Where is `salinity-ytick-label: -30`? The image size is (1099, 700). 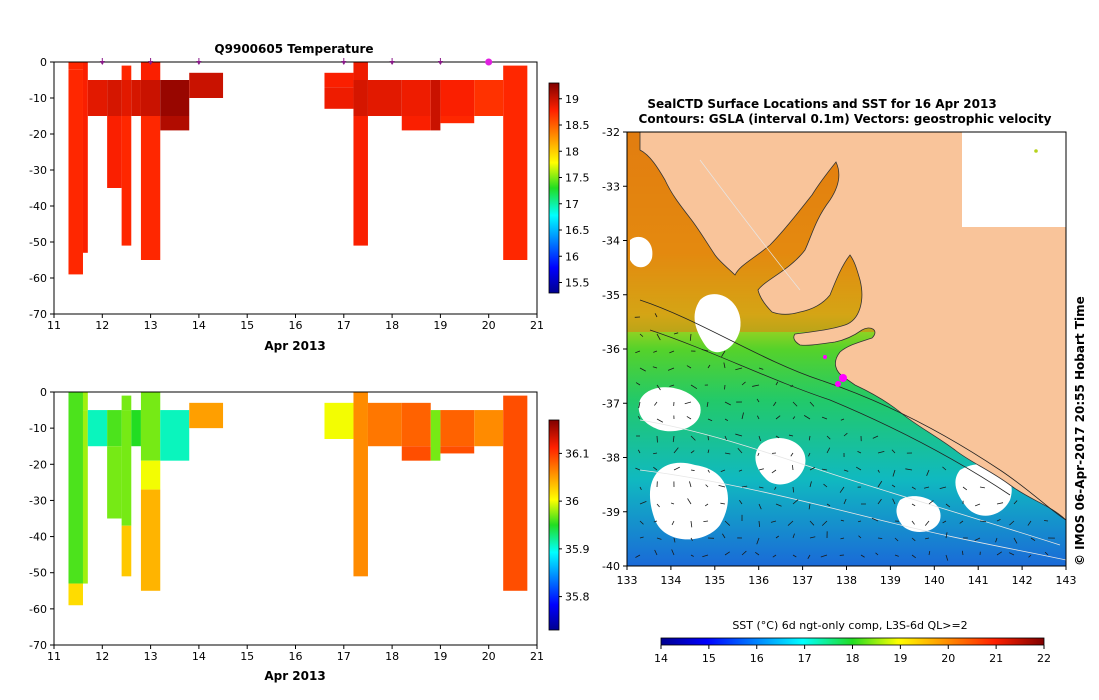 salinity-ytick-label: -30 is located at coordinates (38, 500).